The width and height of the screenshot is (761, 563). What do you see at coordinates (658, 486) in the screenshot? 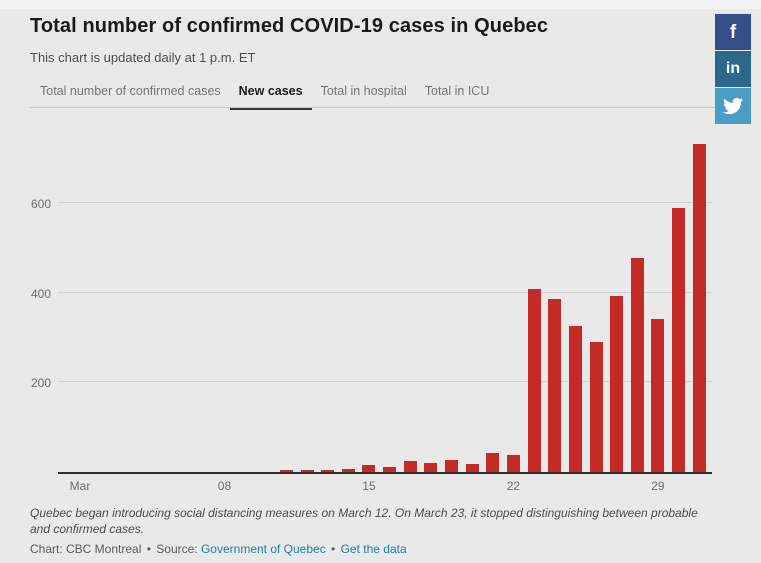
I see `x-axis-tick-label: 29` at bounding box center [658, 486].